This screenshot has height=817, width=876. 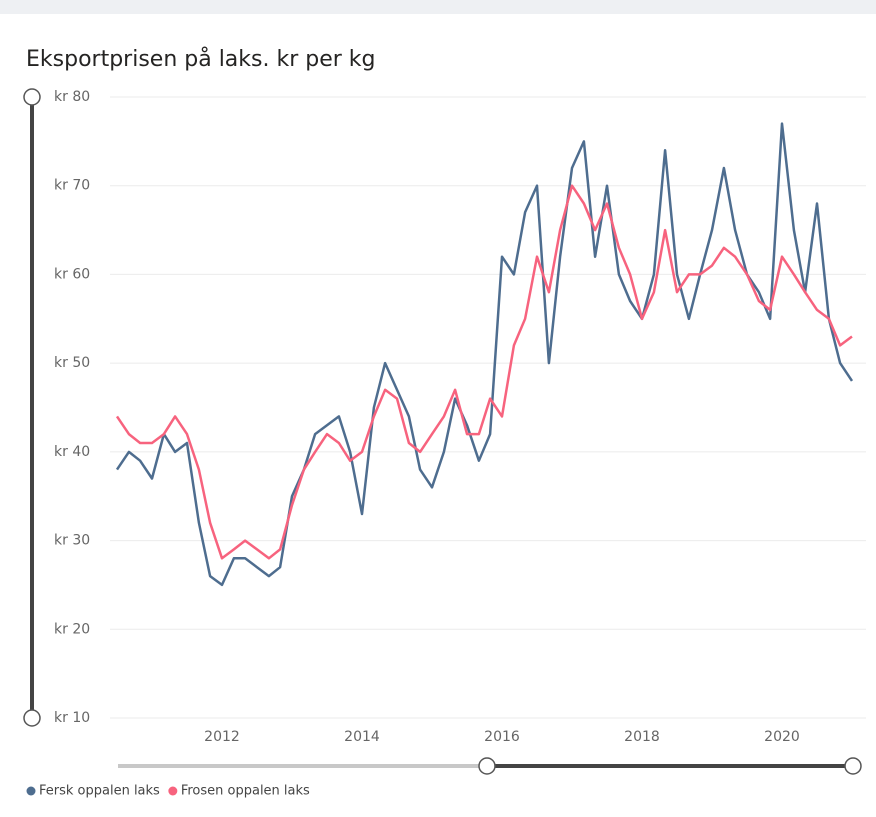 I want to click on x-tick-label: 2020, so click(x=782, y=737).